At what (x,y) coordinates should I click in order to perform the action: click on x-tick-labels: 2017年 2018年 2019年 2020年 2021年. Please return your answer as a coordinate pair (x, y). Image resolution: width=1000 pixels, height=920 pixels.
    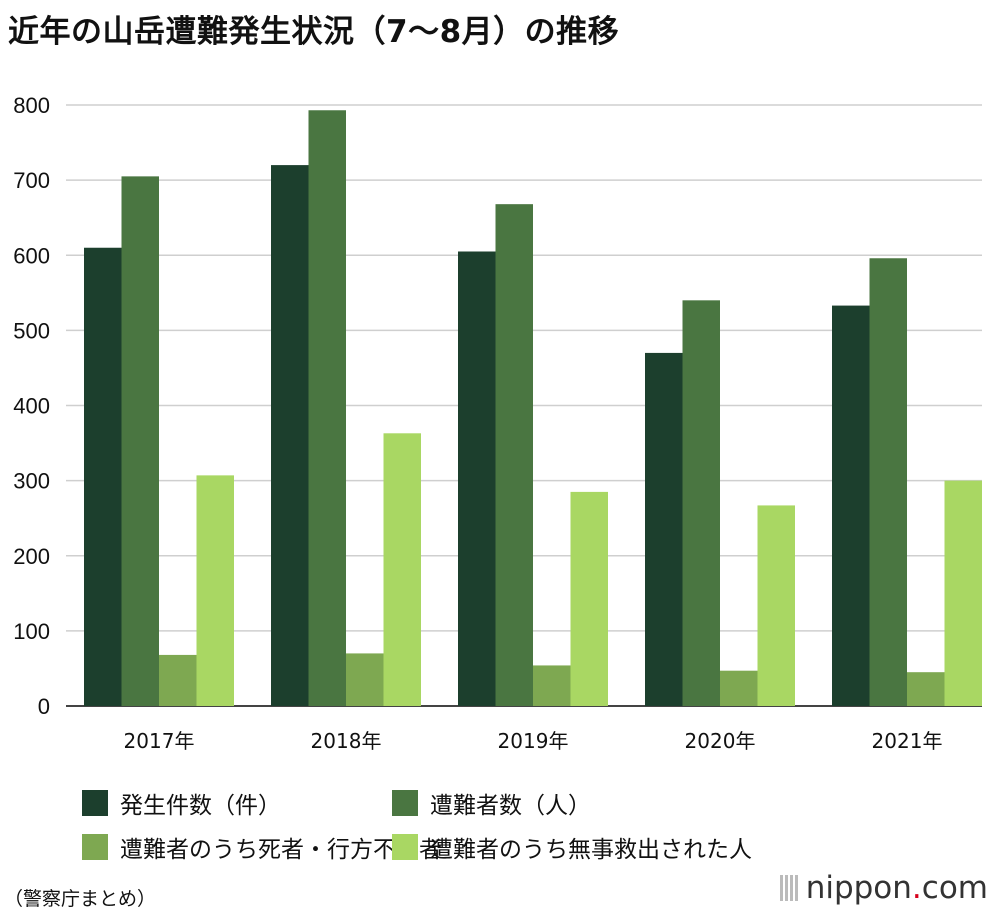
    Looking at the image, I should click on (533, 741).